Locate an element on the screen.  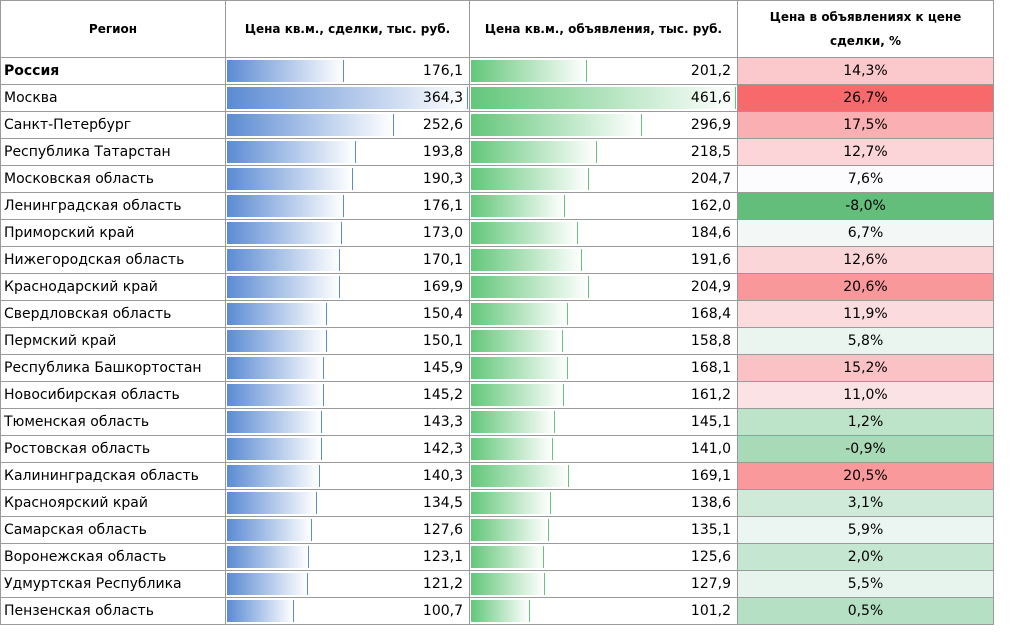
value-label: 145,9 is located at coordinates (442, 368).